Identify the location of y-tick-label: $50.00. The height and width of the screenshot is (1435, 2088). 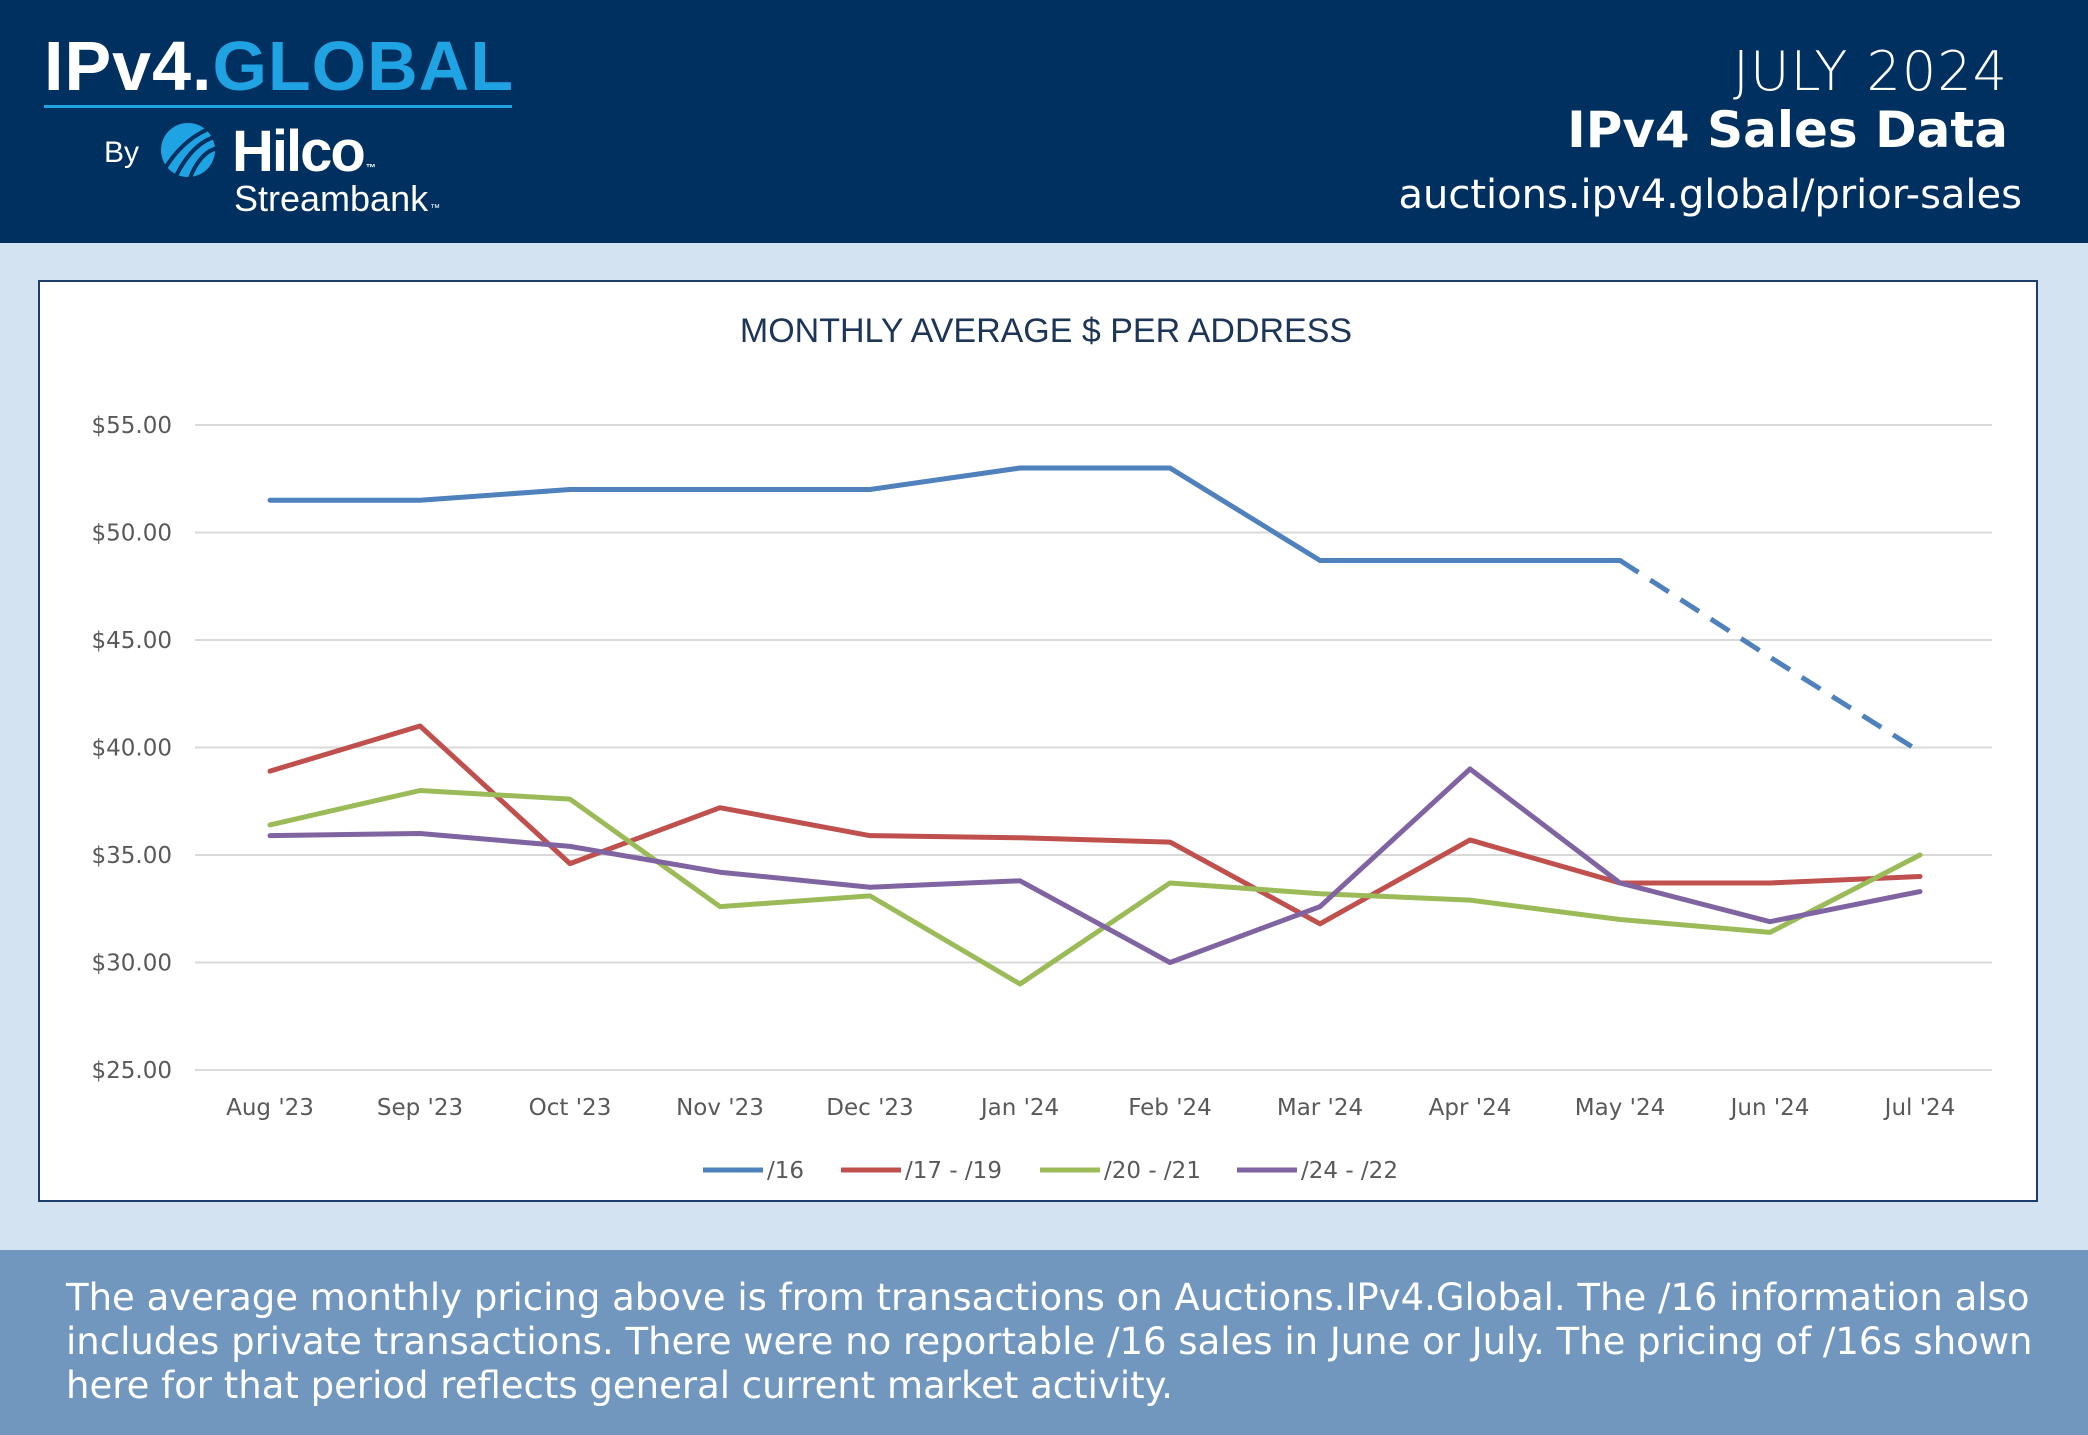
(132, 534).